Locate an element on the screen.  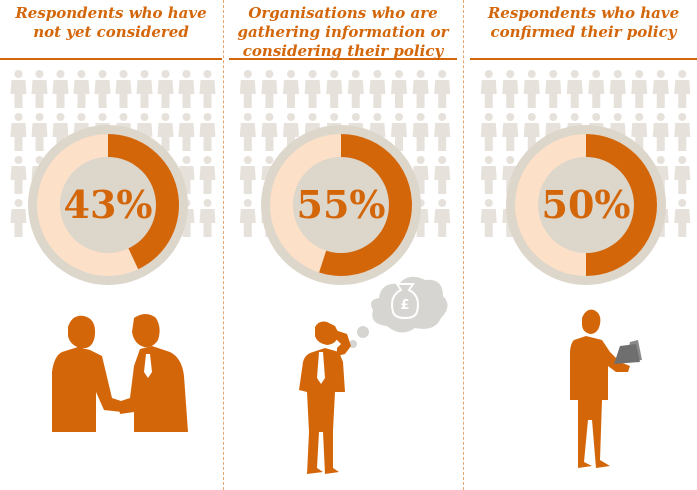
donut-chart: 50% is located at coordinates (586, 205).